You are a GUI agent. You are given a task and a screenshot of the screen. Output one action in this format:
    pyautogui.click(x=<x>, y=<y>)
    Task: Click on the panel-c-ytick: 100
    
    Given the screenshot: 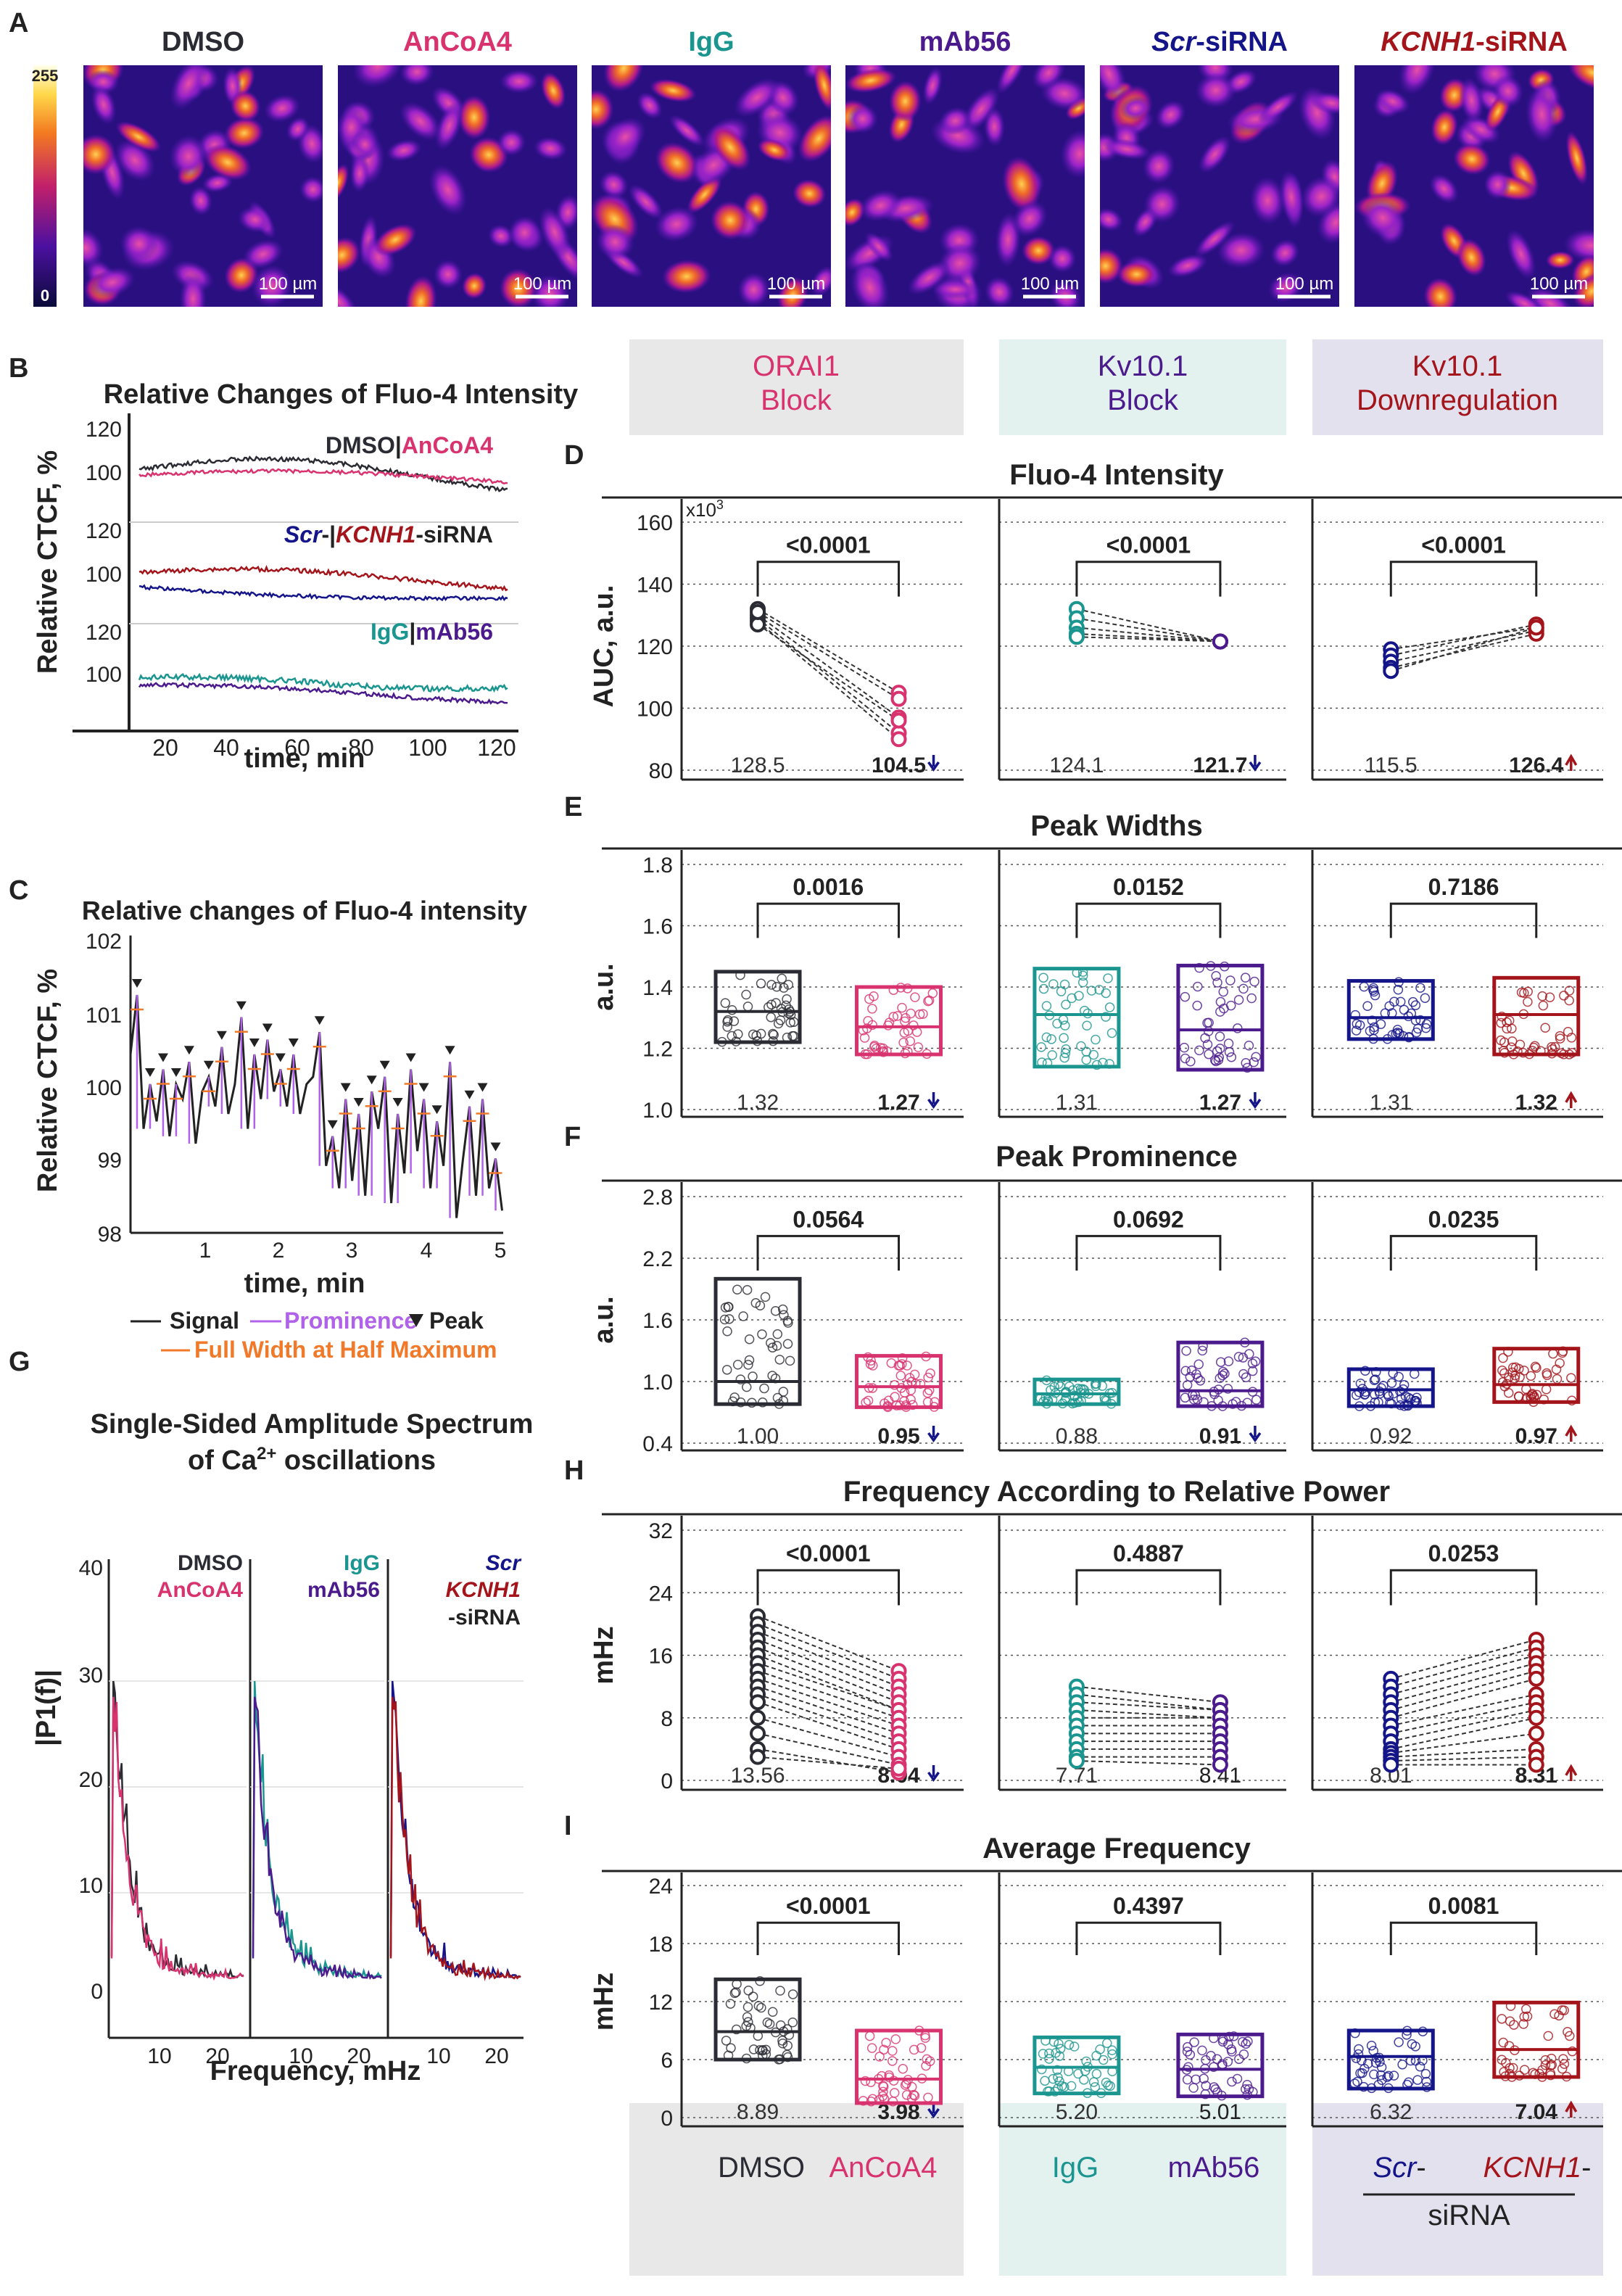 What is the action you would take?
    pyautogui.click(x=104, y=1088)
    